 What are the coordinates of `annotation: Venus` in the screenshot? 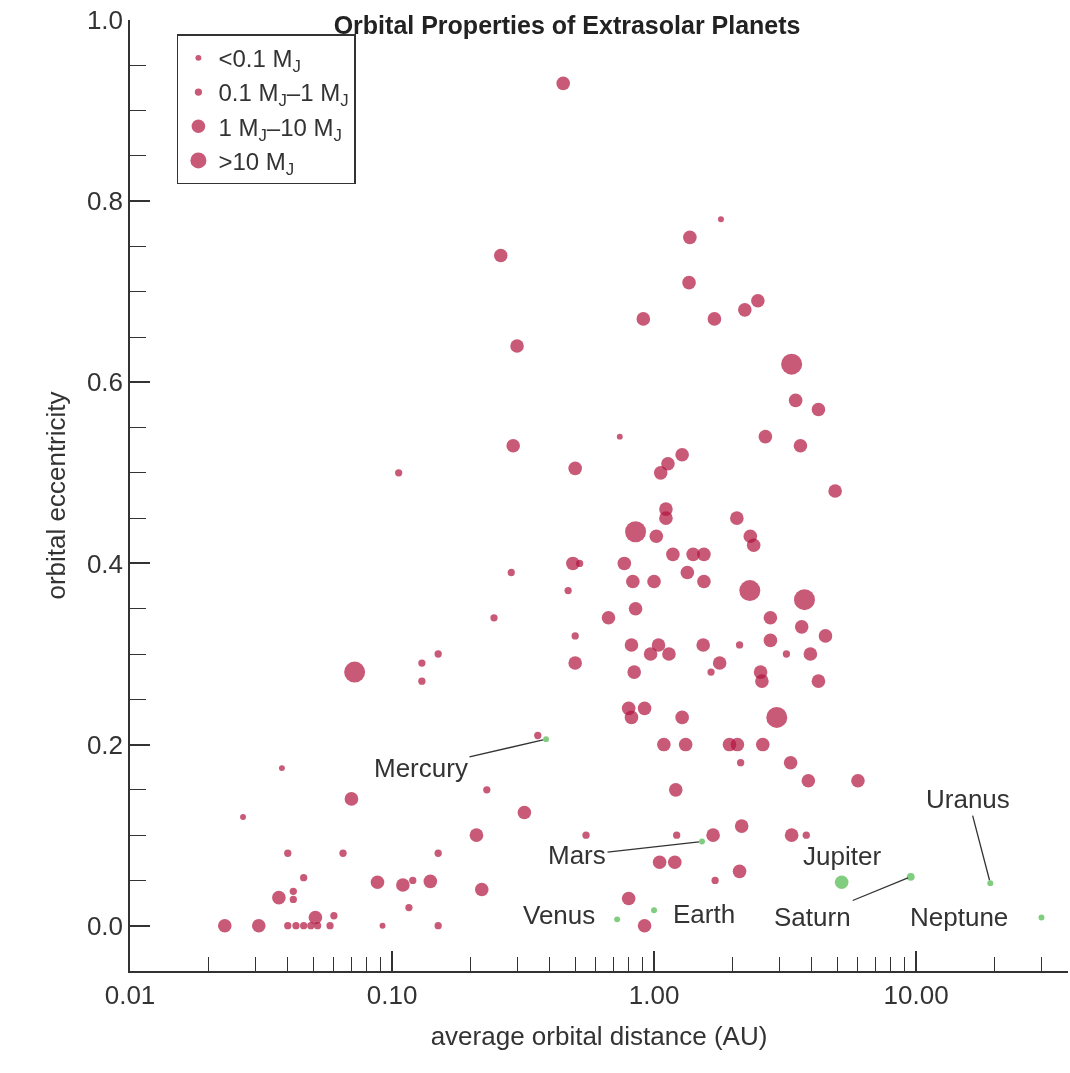 It's located at (559, 915).